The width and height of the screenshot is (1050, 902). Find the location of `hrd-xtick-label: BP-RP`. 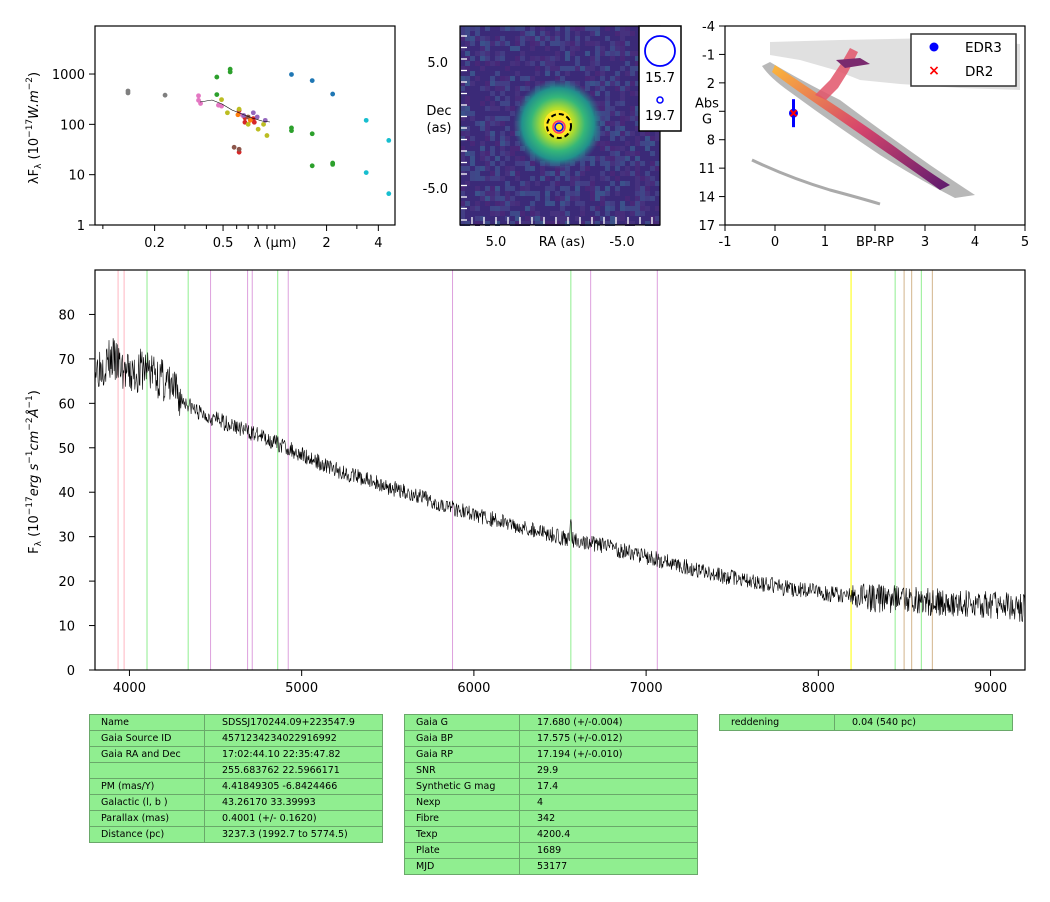

hrd-xtick-label: BP-RP is located at coordinates (875, 242).